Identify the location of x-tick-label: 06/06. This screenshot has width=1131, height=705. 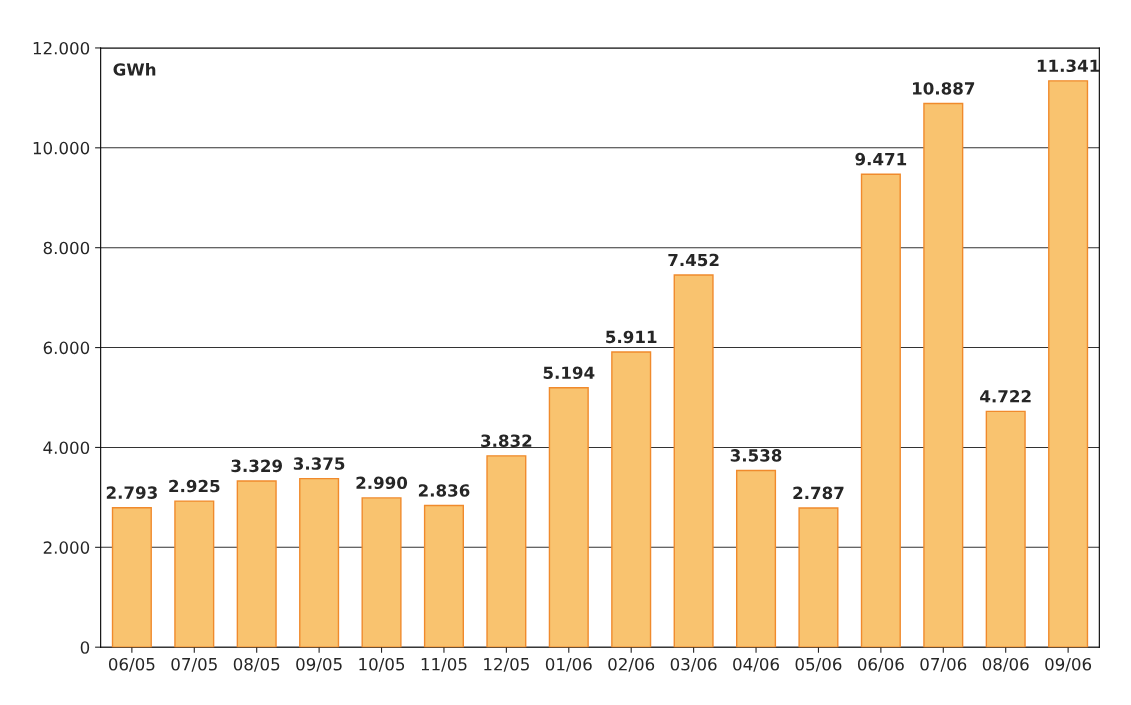
(880, 664).